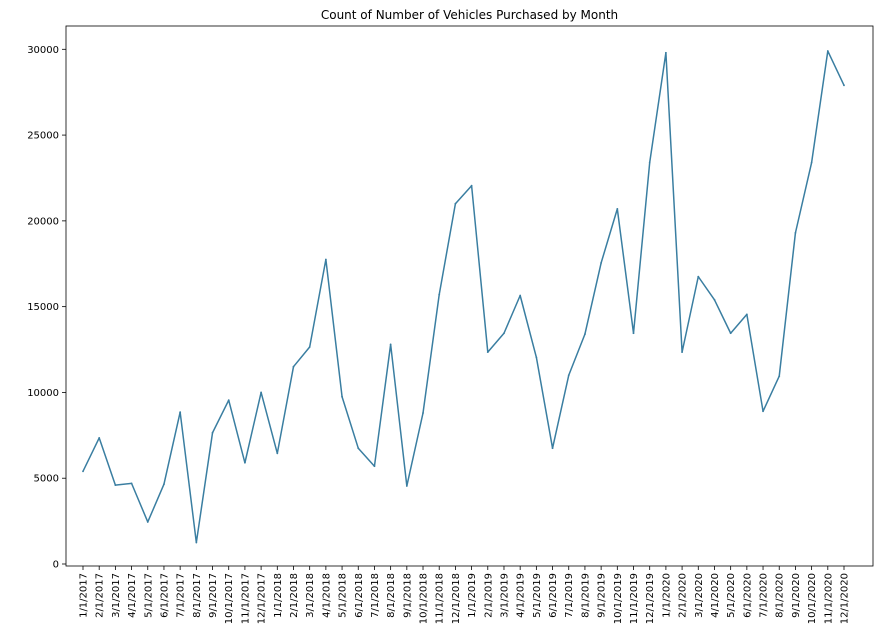 The image size is (889, 637). I want to click on x-tick-label: 12/1/2020, so click(845, 598).